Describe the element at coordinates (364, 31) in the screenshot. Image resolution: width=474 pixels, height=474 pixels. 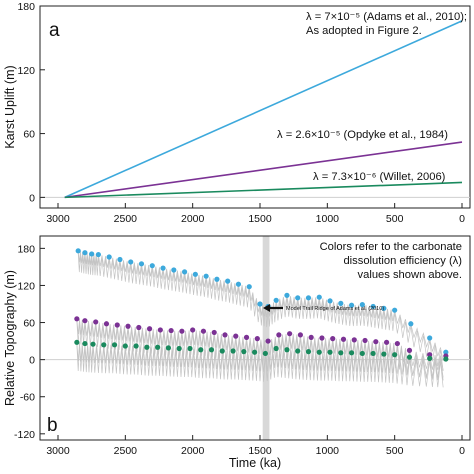
I see `annotation-adopted: As adopted in Figure 2.` at that location.